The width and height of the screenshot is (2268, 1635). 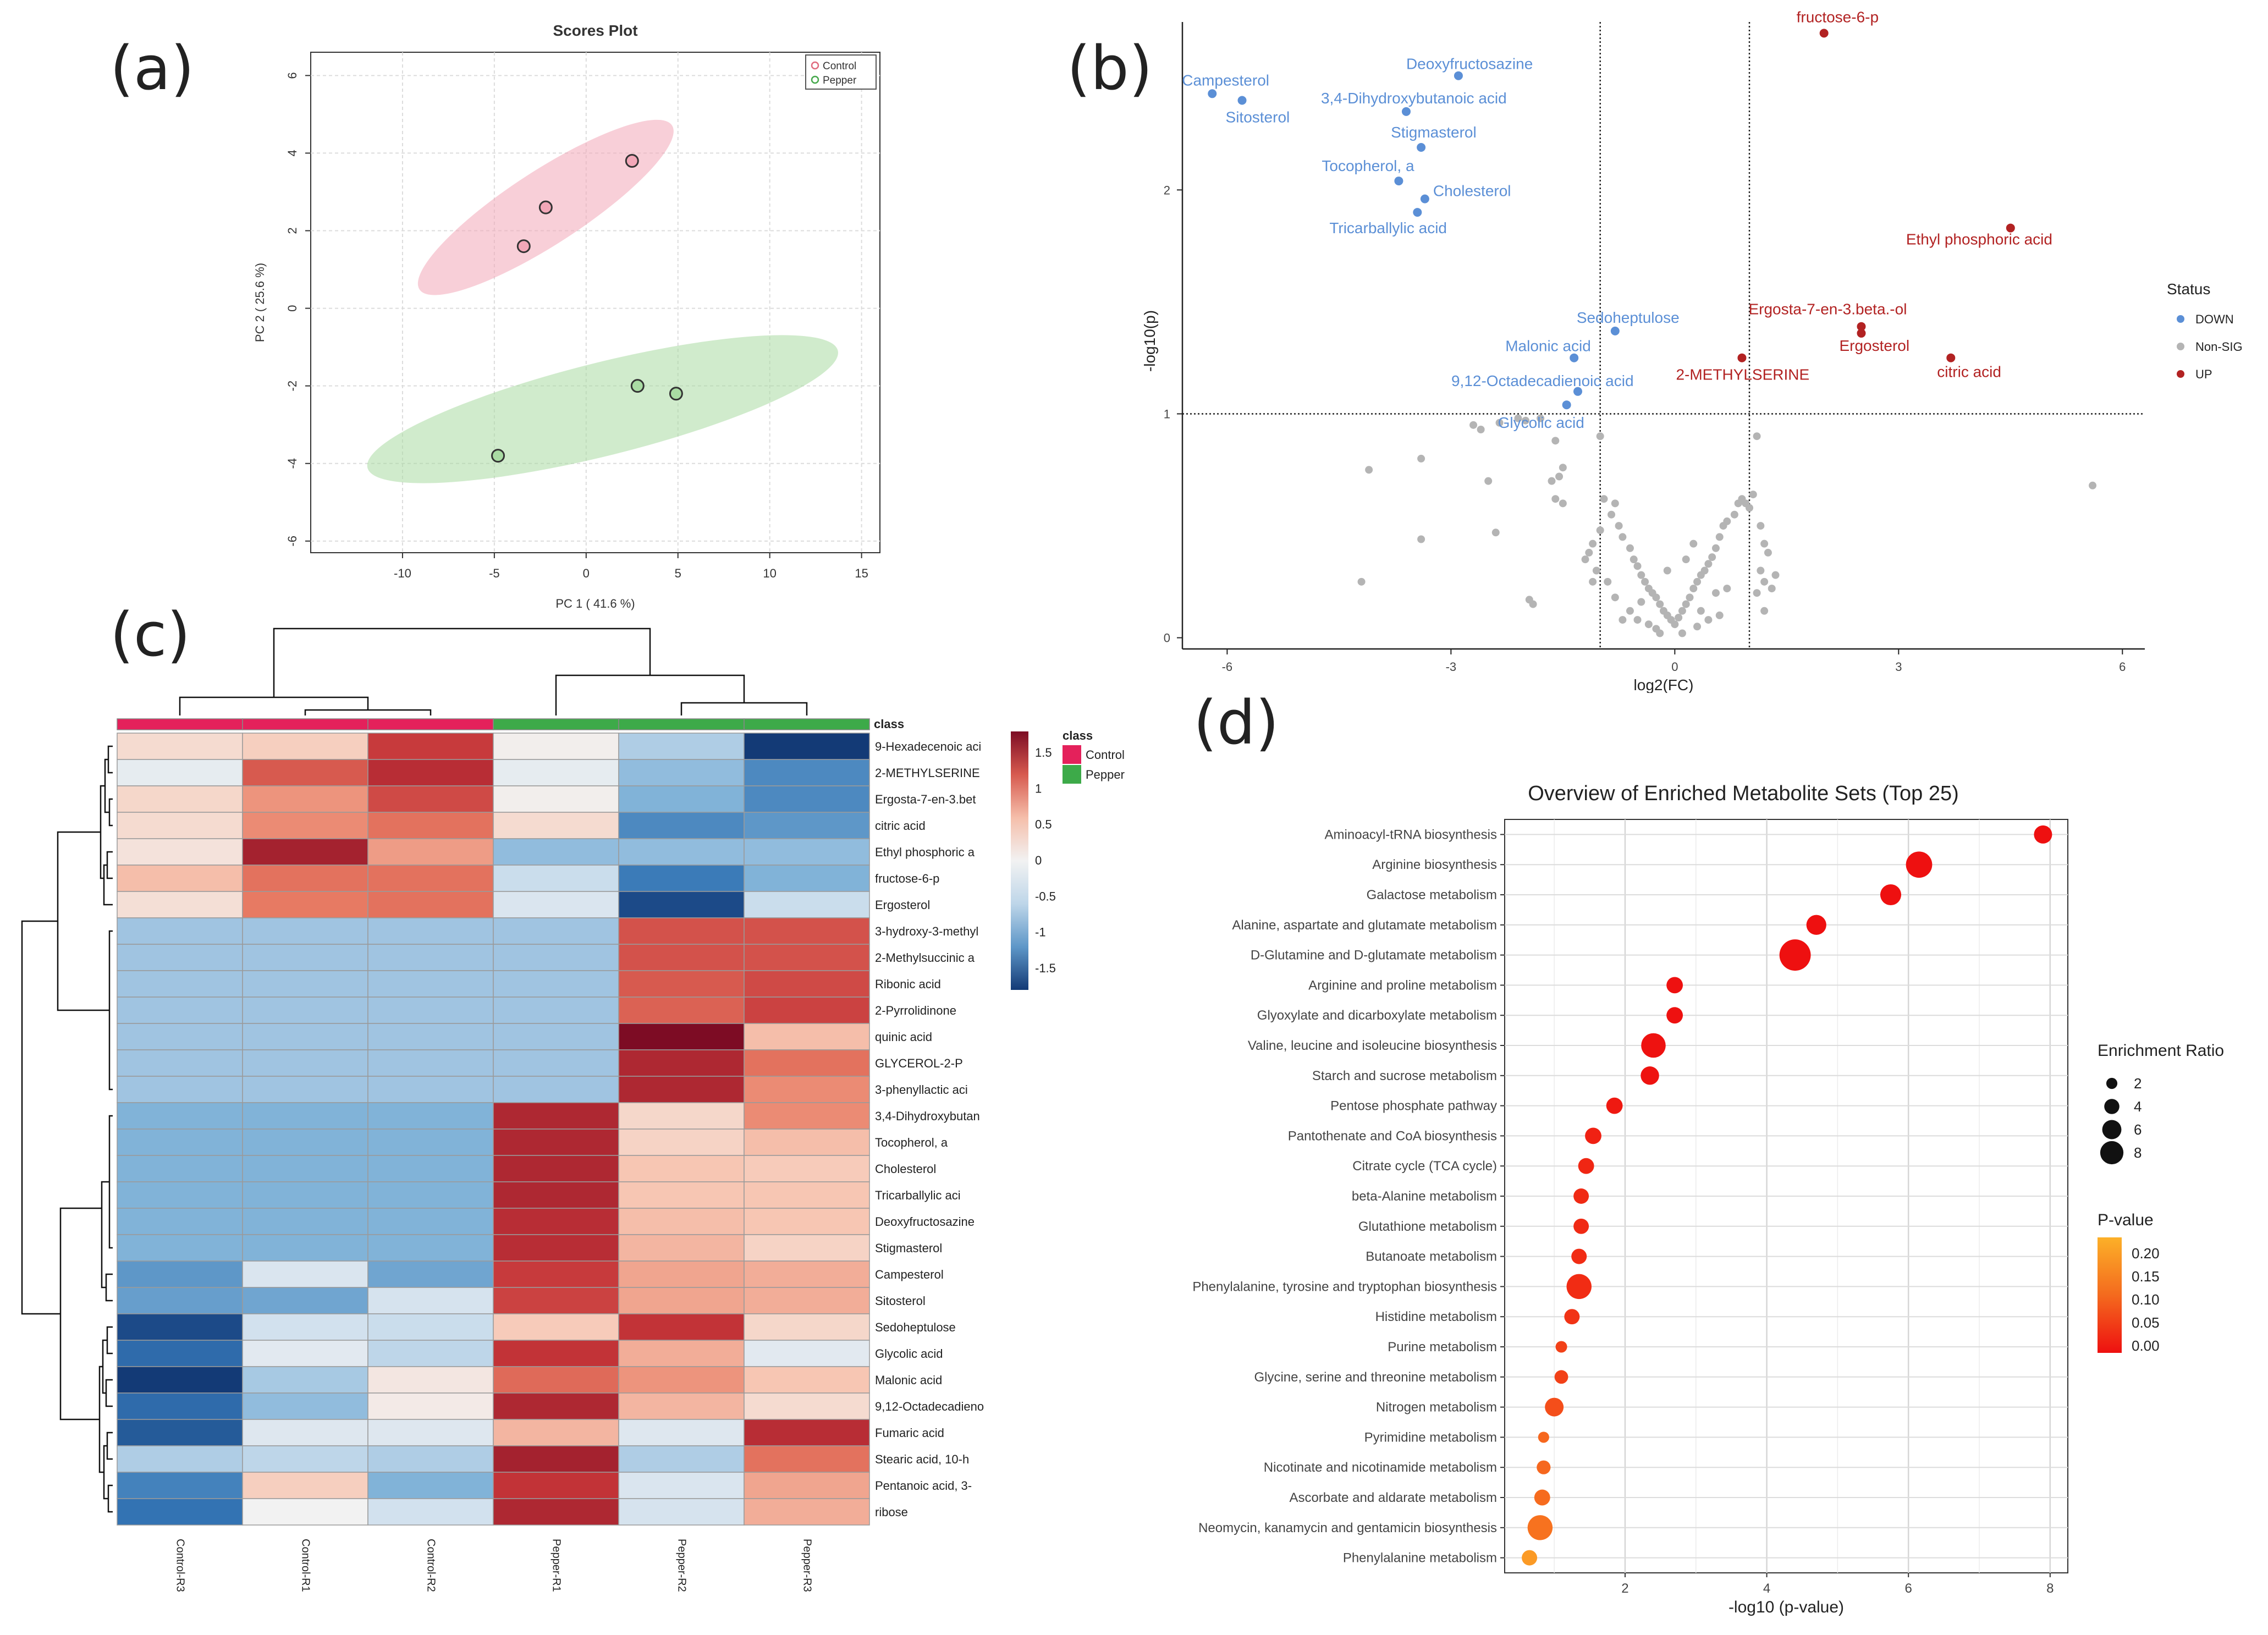 I want to click on heatmap-cell-deoxyfructosazine-pepper-r2, so click(x=681, y=1221).